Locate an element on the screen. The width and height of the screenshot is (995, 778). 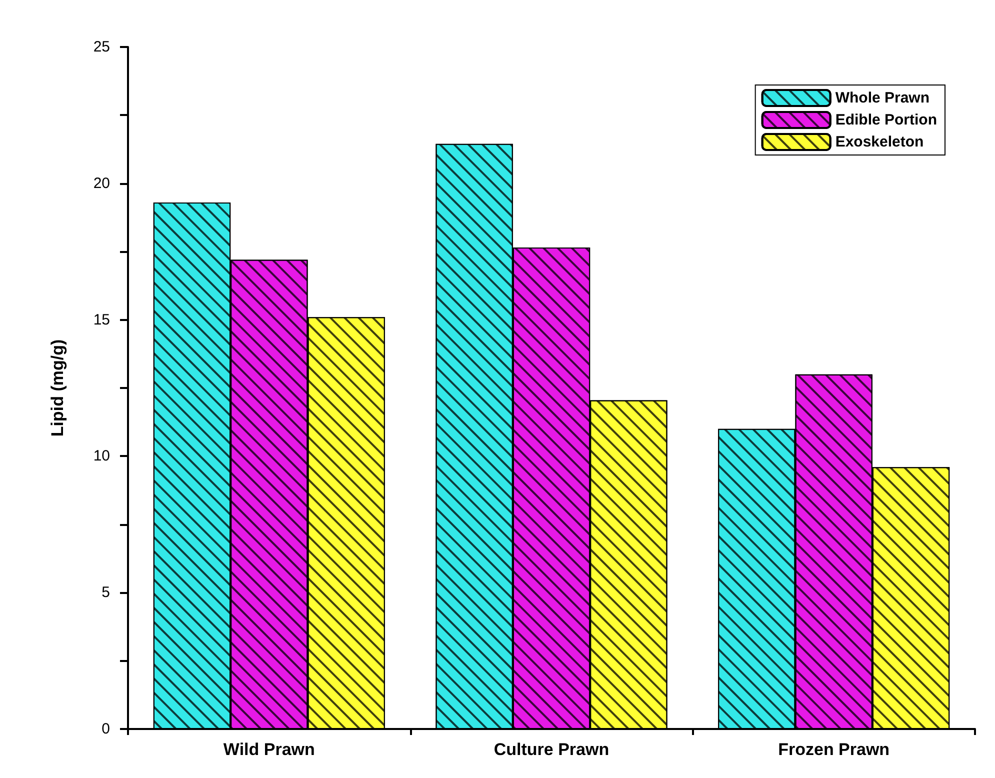
y-axis-title: Lipid (mg/g) is located at coordinates (57, 388).